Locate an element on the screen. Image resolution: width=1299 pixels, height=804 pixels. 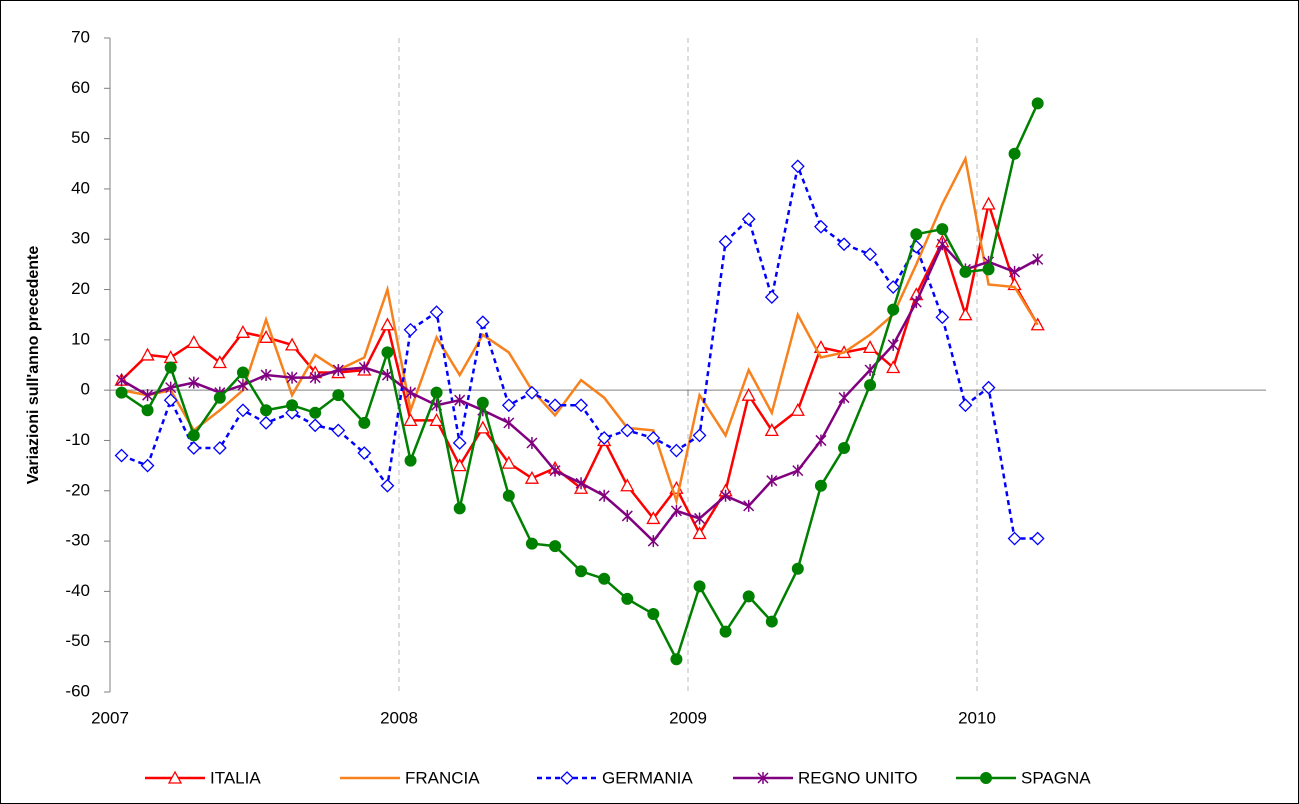
y-tick-label: -50 is located at coordinates (77, 640).